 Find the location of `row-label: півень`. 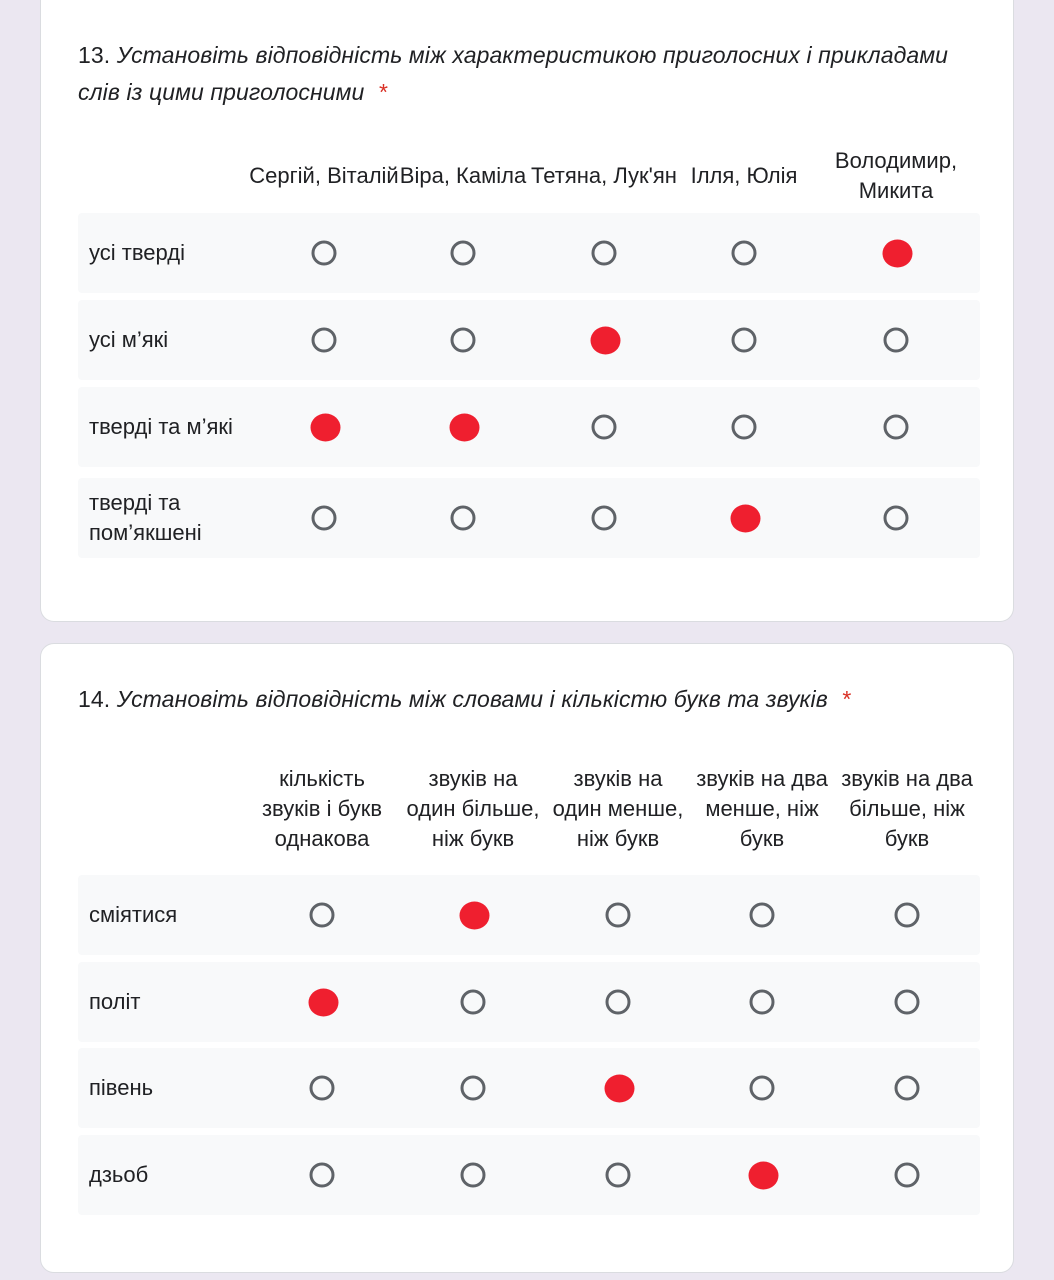

row-label: півень is located at coordinates (121, 1087).